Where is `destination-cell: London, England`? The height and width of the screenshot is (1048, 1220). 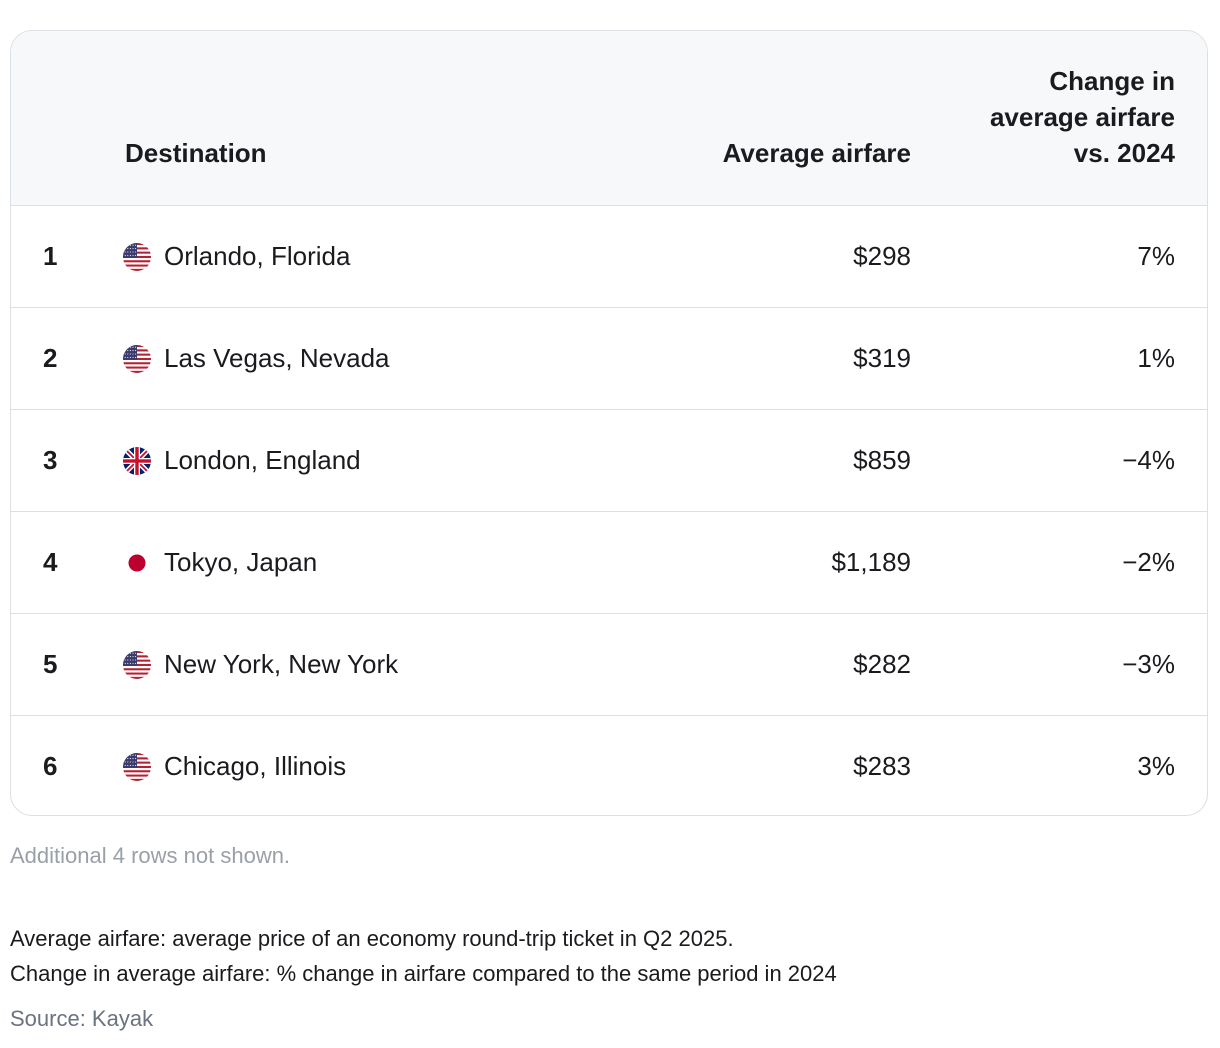 destination-cell: London, England is located at coordinates (242, 460).